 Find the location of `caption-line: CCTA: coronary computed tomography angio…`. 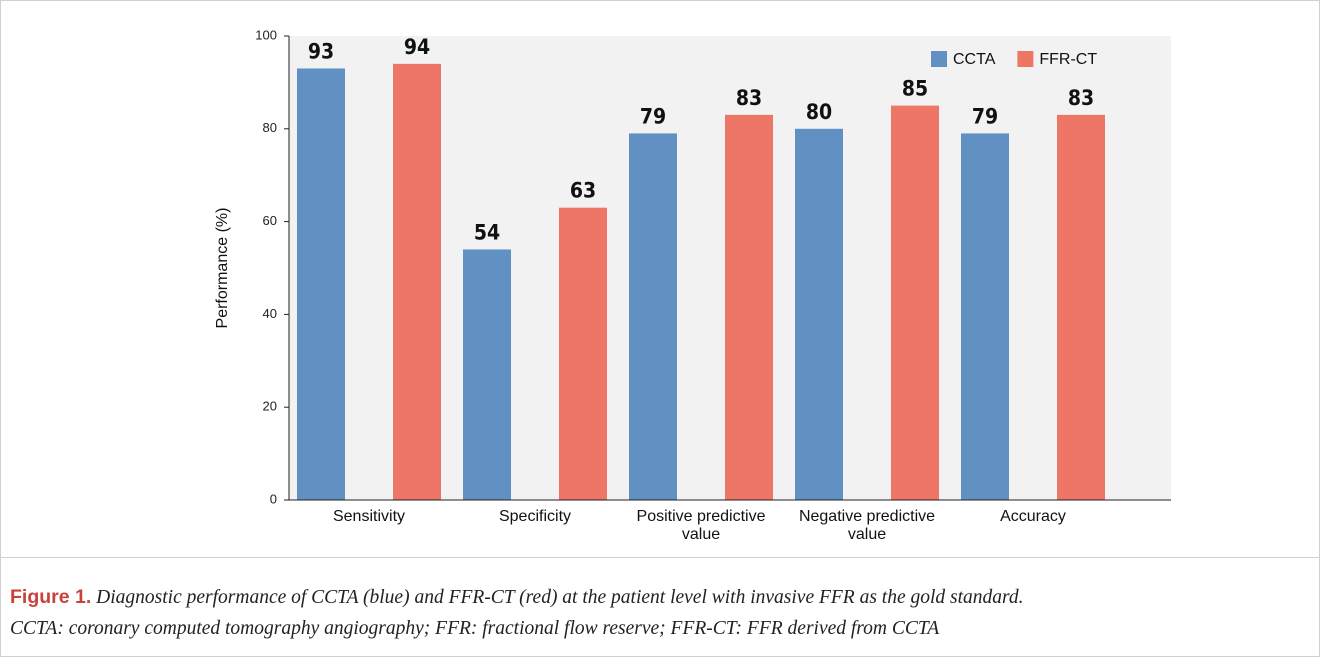

caption-line: CCTA: coronary computed tomography angio… is located at coordinates (475, 628).